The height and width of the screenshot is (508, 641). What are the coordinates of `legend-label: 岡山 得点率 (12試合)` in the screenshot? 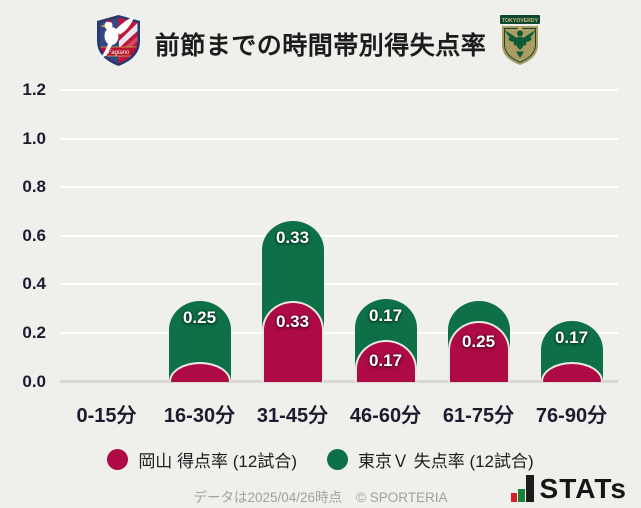 It's located at (217, 461).